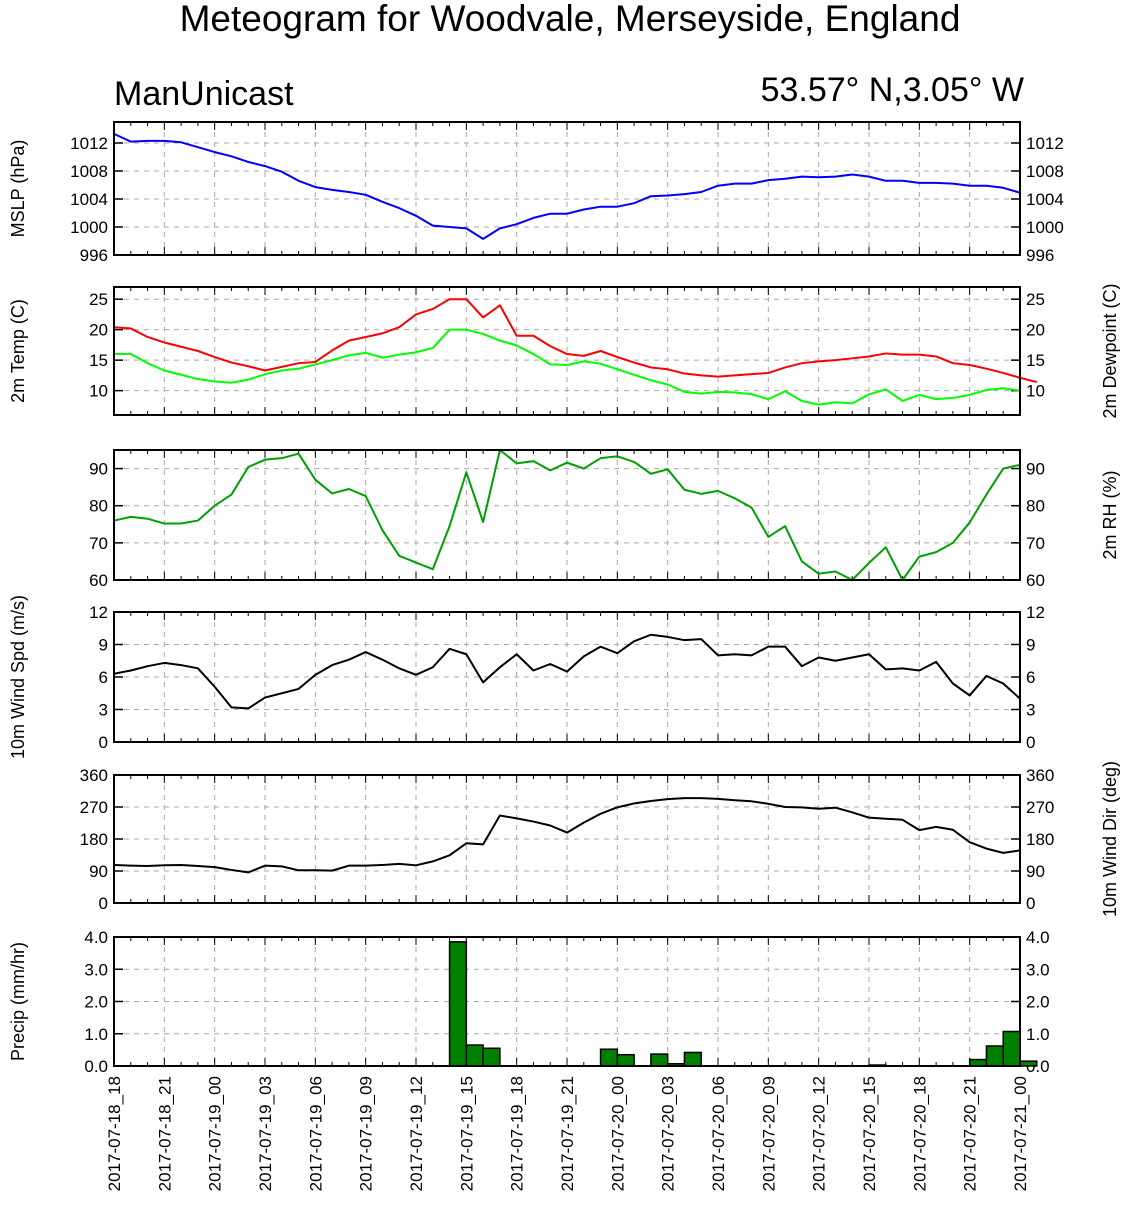  What do you see at coordinates (1035, 360) in the screenshot?
I see `y-tick-label-right: 15` at bounding box center [1035, 360].